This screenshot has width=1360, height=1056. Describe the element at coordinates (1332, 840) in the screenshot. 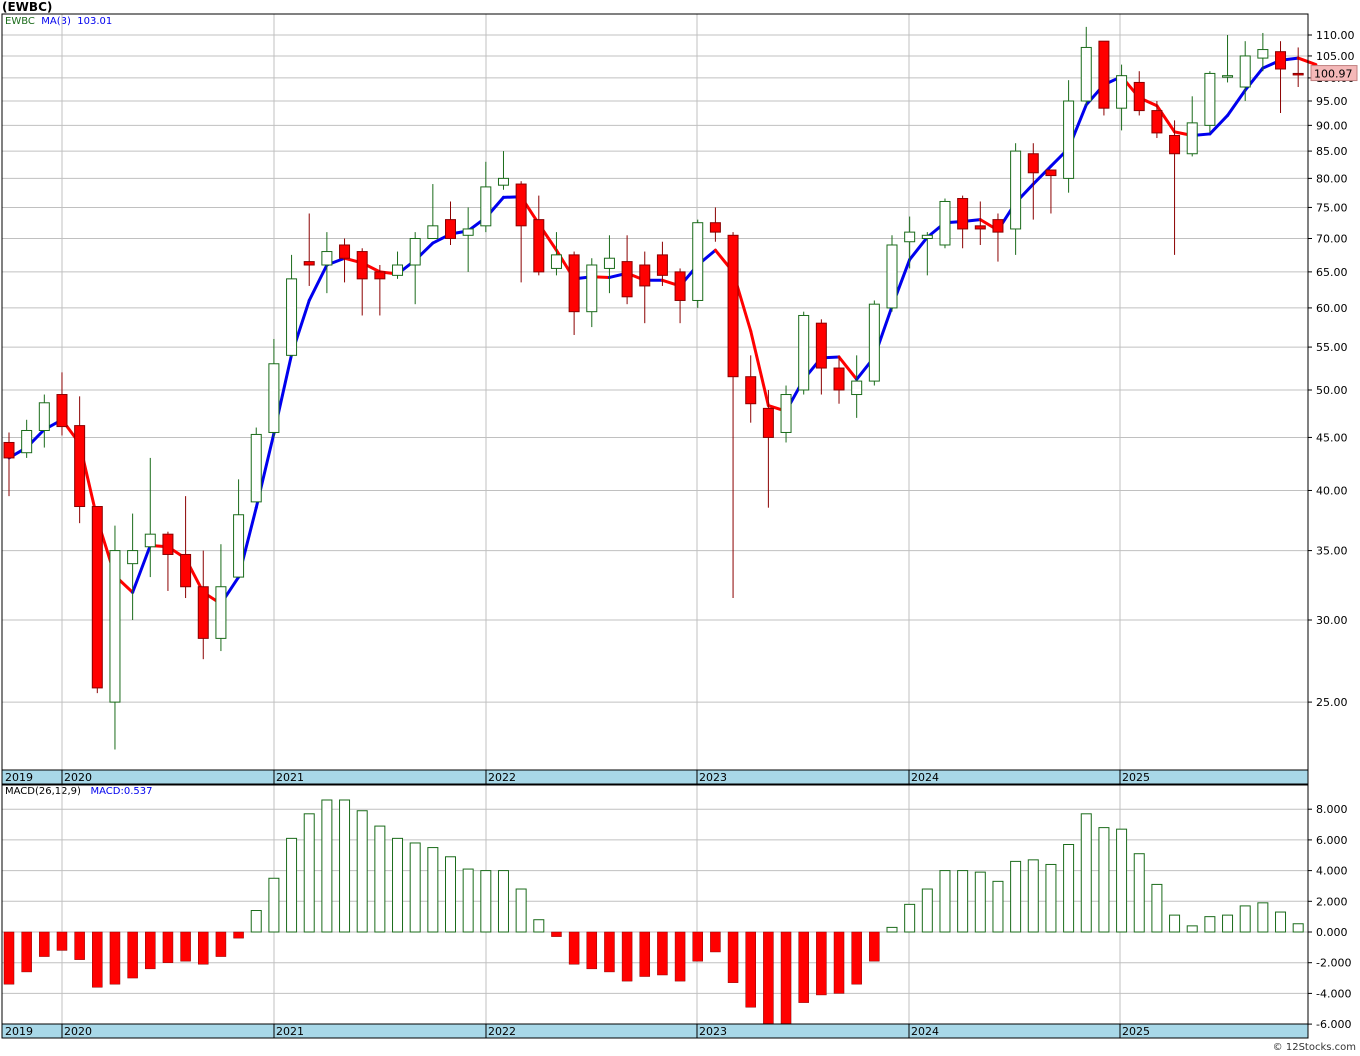

I see `macd-tick-label: 6.000` at that location.